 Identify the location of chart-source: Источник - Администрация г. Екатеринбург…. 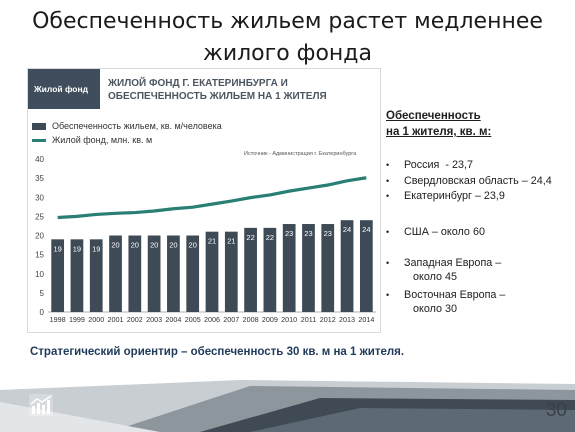
(300, 154).